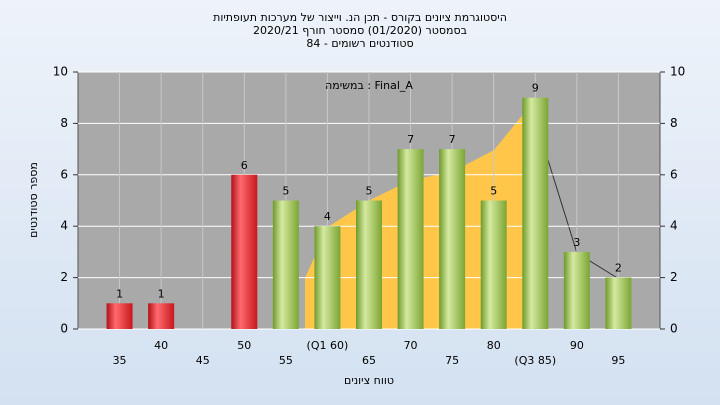 This screenshot has width=720, height=405. What do you see at coordinates (120, 360) in the screenshot?
I see `x-tick-label: 35` at bounding box center [120, 360].